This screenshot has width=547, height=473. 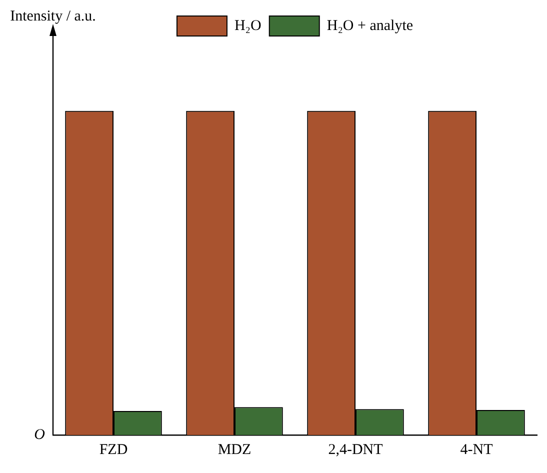 What do you see at coordinates (370, 26) in the screenshot?
I see `legend-label: H₂O + analyte` at bounding box center [370, 26].